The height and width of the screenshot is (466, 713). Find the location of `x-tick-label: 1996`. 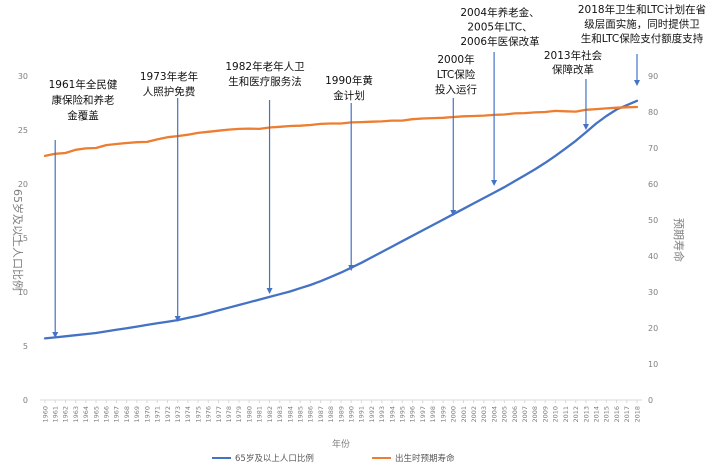

x-tick-label: 1996 is located at coordinates (413, 414).